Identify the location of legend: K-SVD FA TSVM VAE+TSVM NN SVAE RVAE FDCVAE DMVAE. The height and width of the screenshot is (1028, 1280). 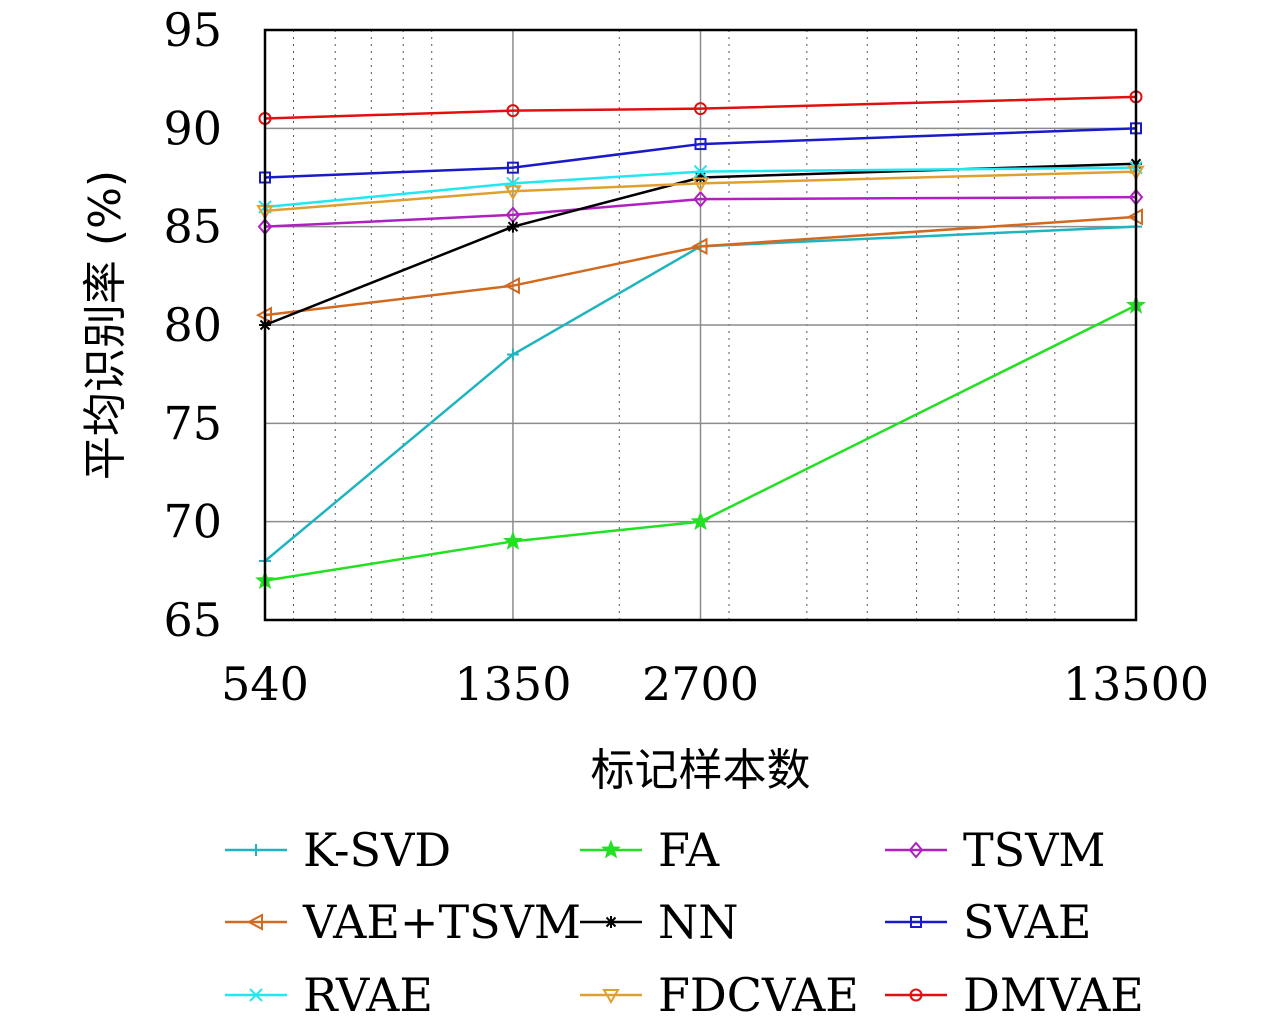
(684, 922).